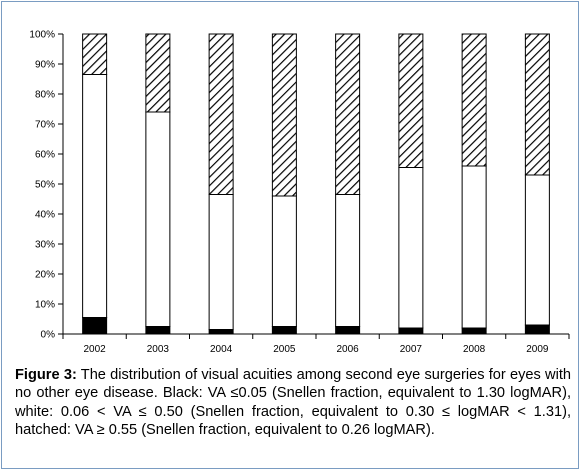  What do you see at coordinates (411, 349) in the screenshot?
I see `x-tick-label: 2007` at bounding box center [411, 349].